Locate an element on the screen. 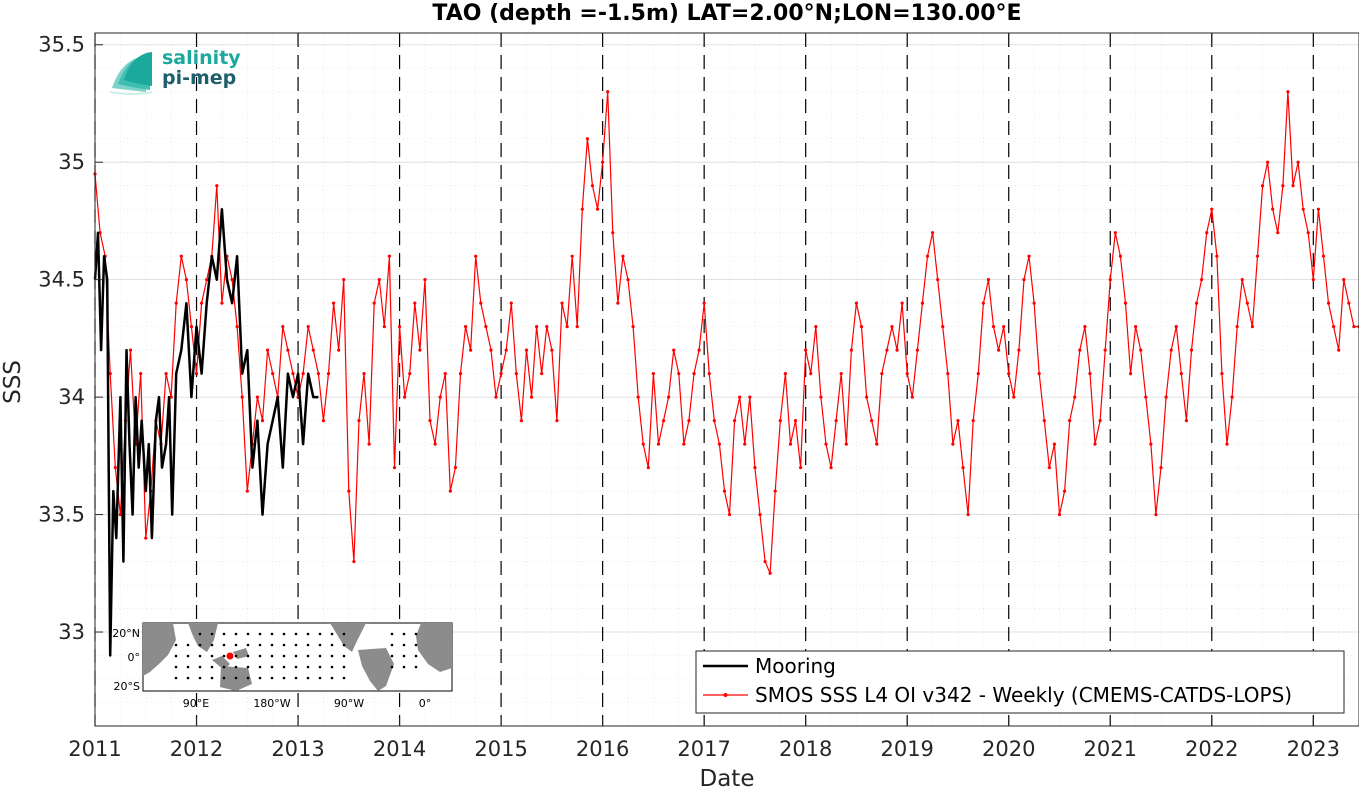 Image resolution: width=1359 pixels, height=790 pixels. y-tick-label: 34.5 is located at coordinates (61, 280).